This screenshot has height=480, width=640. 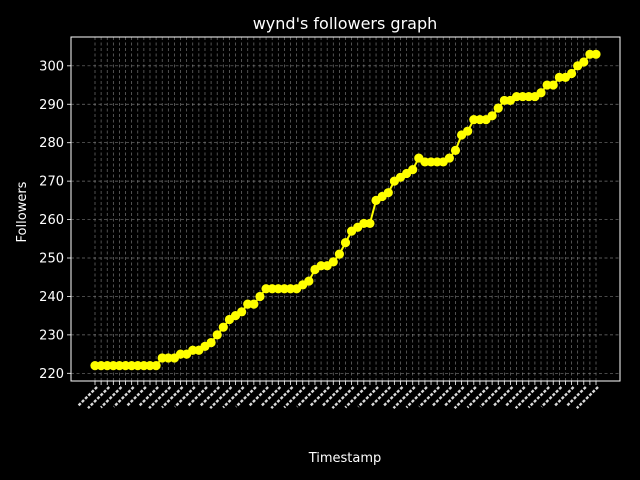 What do you see at coordinates (345, 458) in the screenshot?
I see `x-axis-label: Timestamp` at bounding box center [345, 458].